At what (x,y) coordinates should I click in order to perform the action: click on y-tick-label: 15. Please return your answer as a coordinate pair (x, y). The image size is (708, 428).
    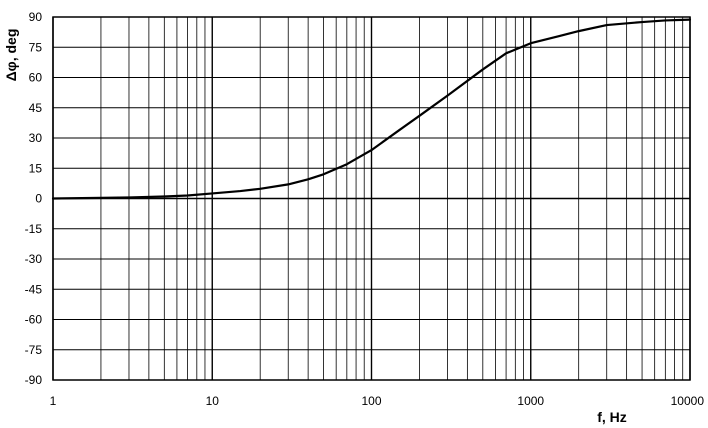
    Looking at the image, I should click on (36, 168).